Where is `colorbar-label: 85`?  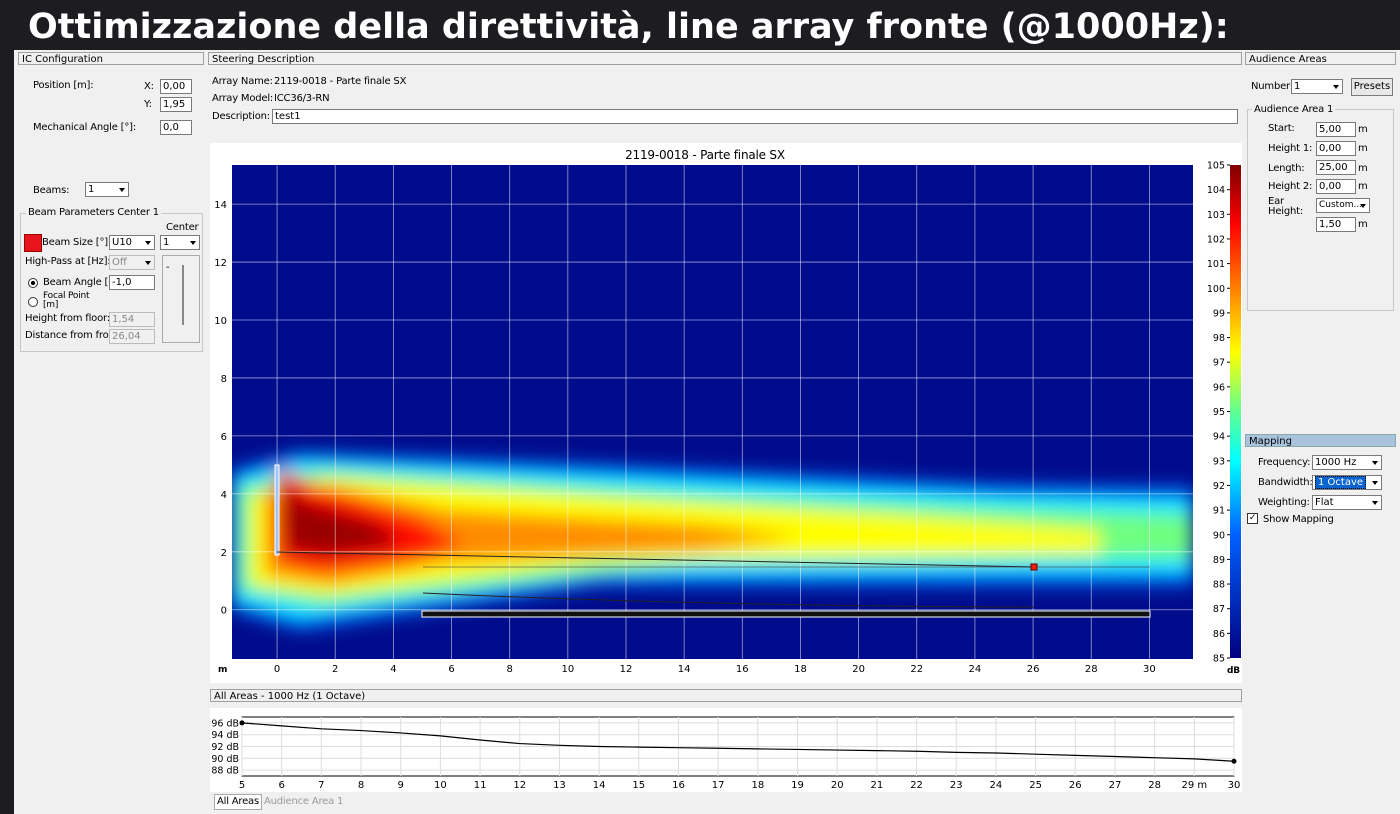
colorbar-label: 85 is located at coordinates (1219, 659).